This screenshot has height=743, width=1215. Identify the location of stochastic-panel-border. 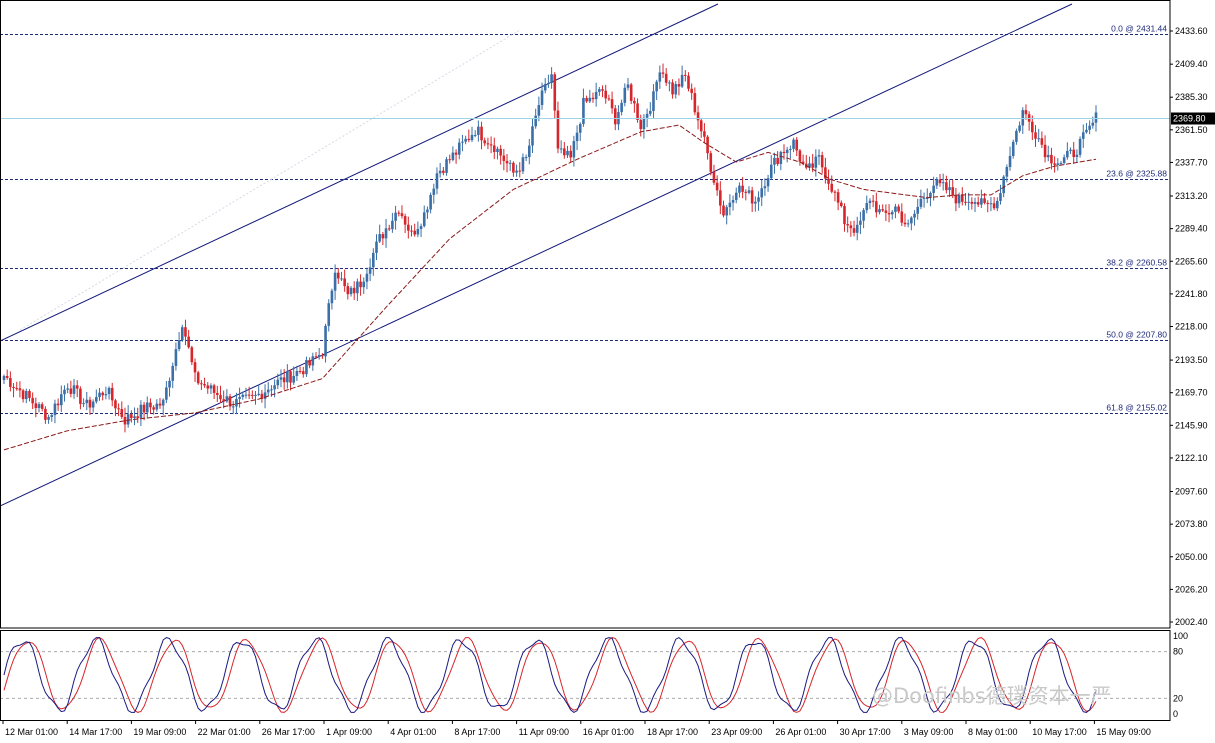
(585, 675).